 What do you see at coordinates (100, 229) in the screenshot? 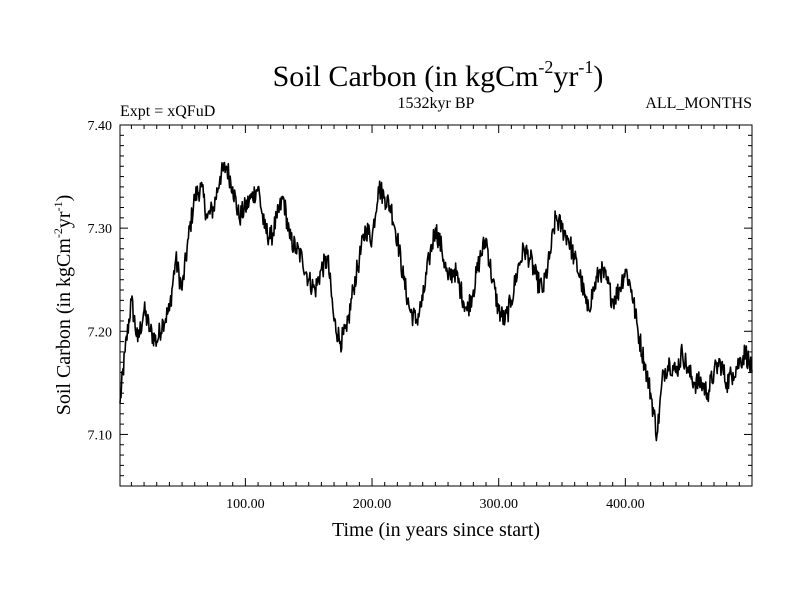
I see `y-tick-label: 7.30` at bounding box center [100, 229].